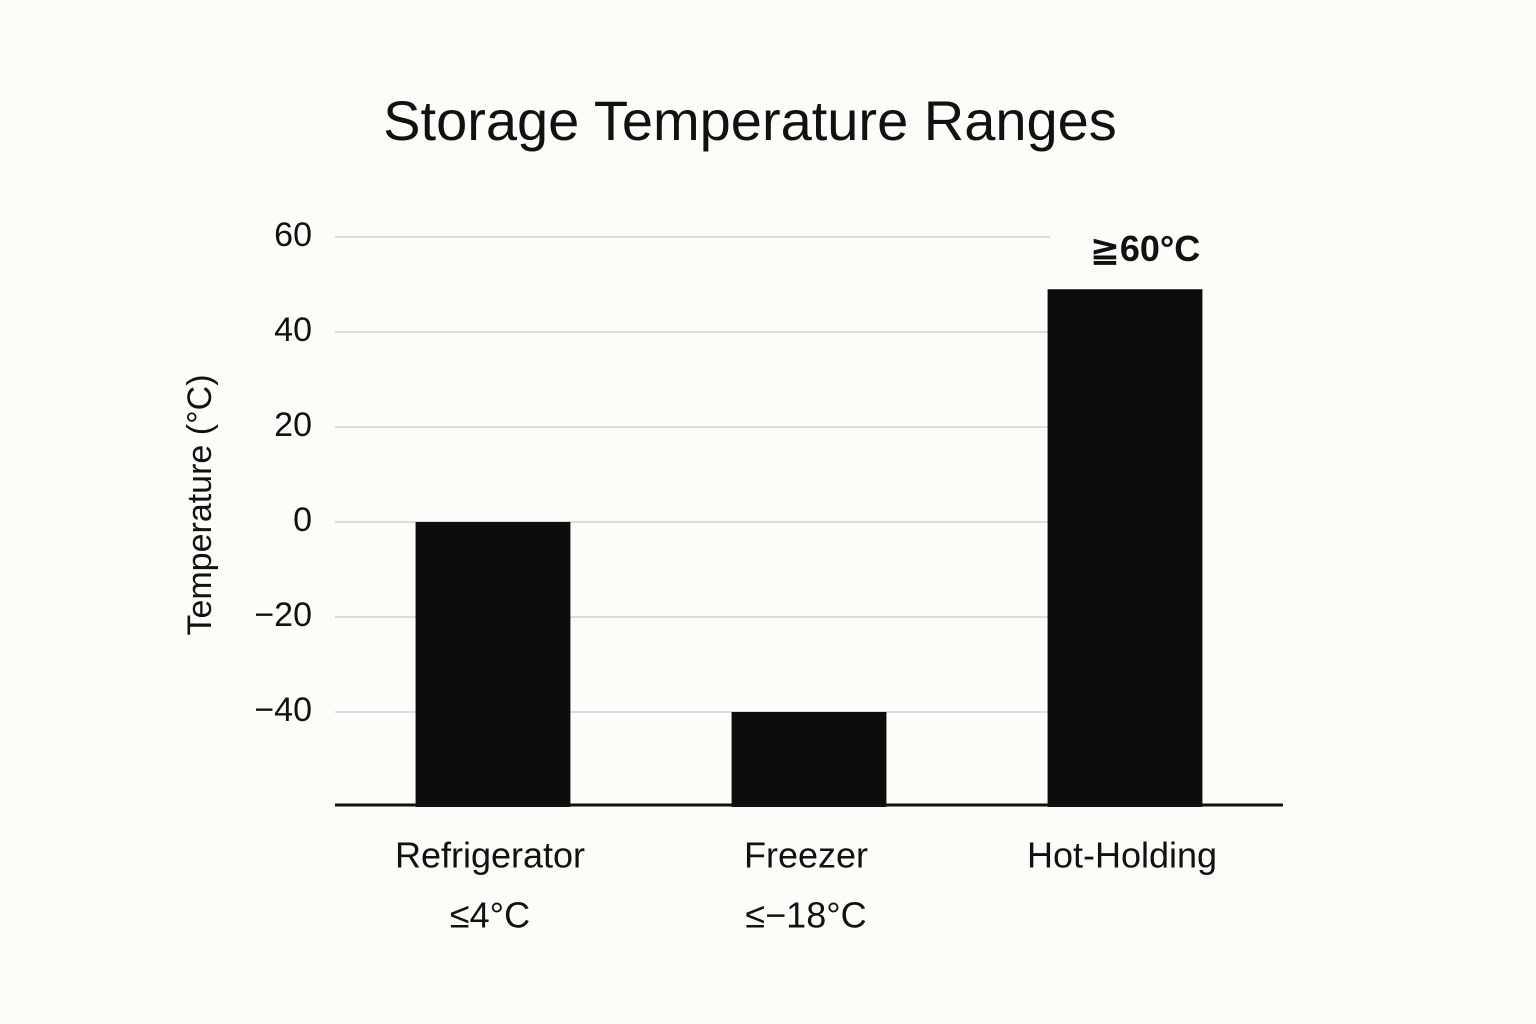 The width and height of the screenshot is (1536, 1024). Describe the element at coordinates (283, 615) in the screenshot. I see `y-tick-label: −20` at that location.